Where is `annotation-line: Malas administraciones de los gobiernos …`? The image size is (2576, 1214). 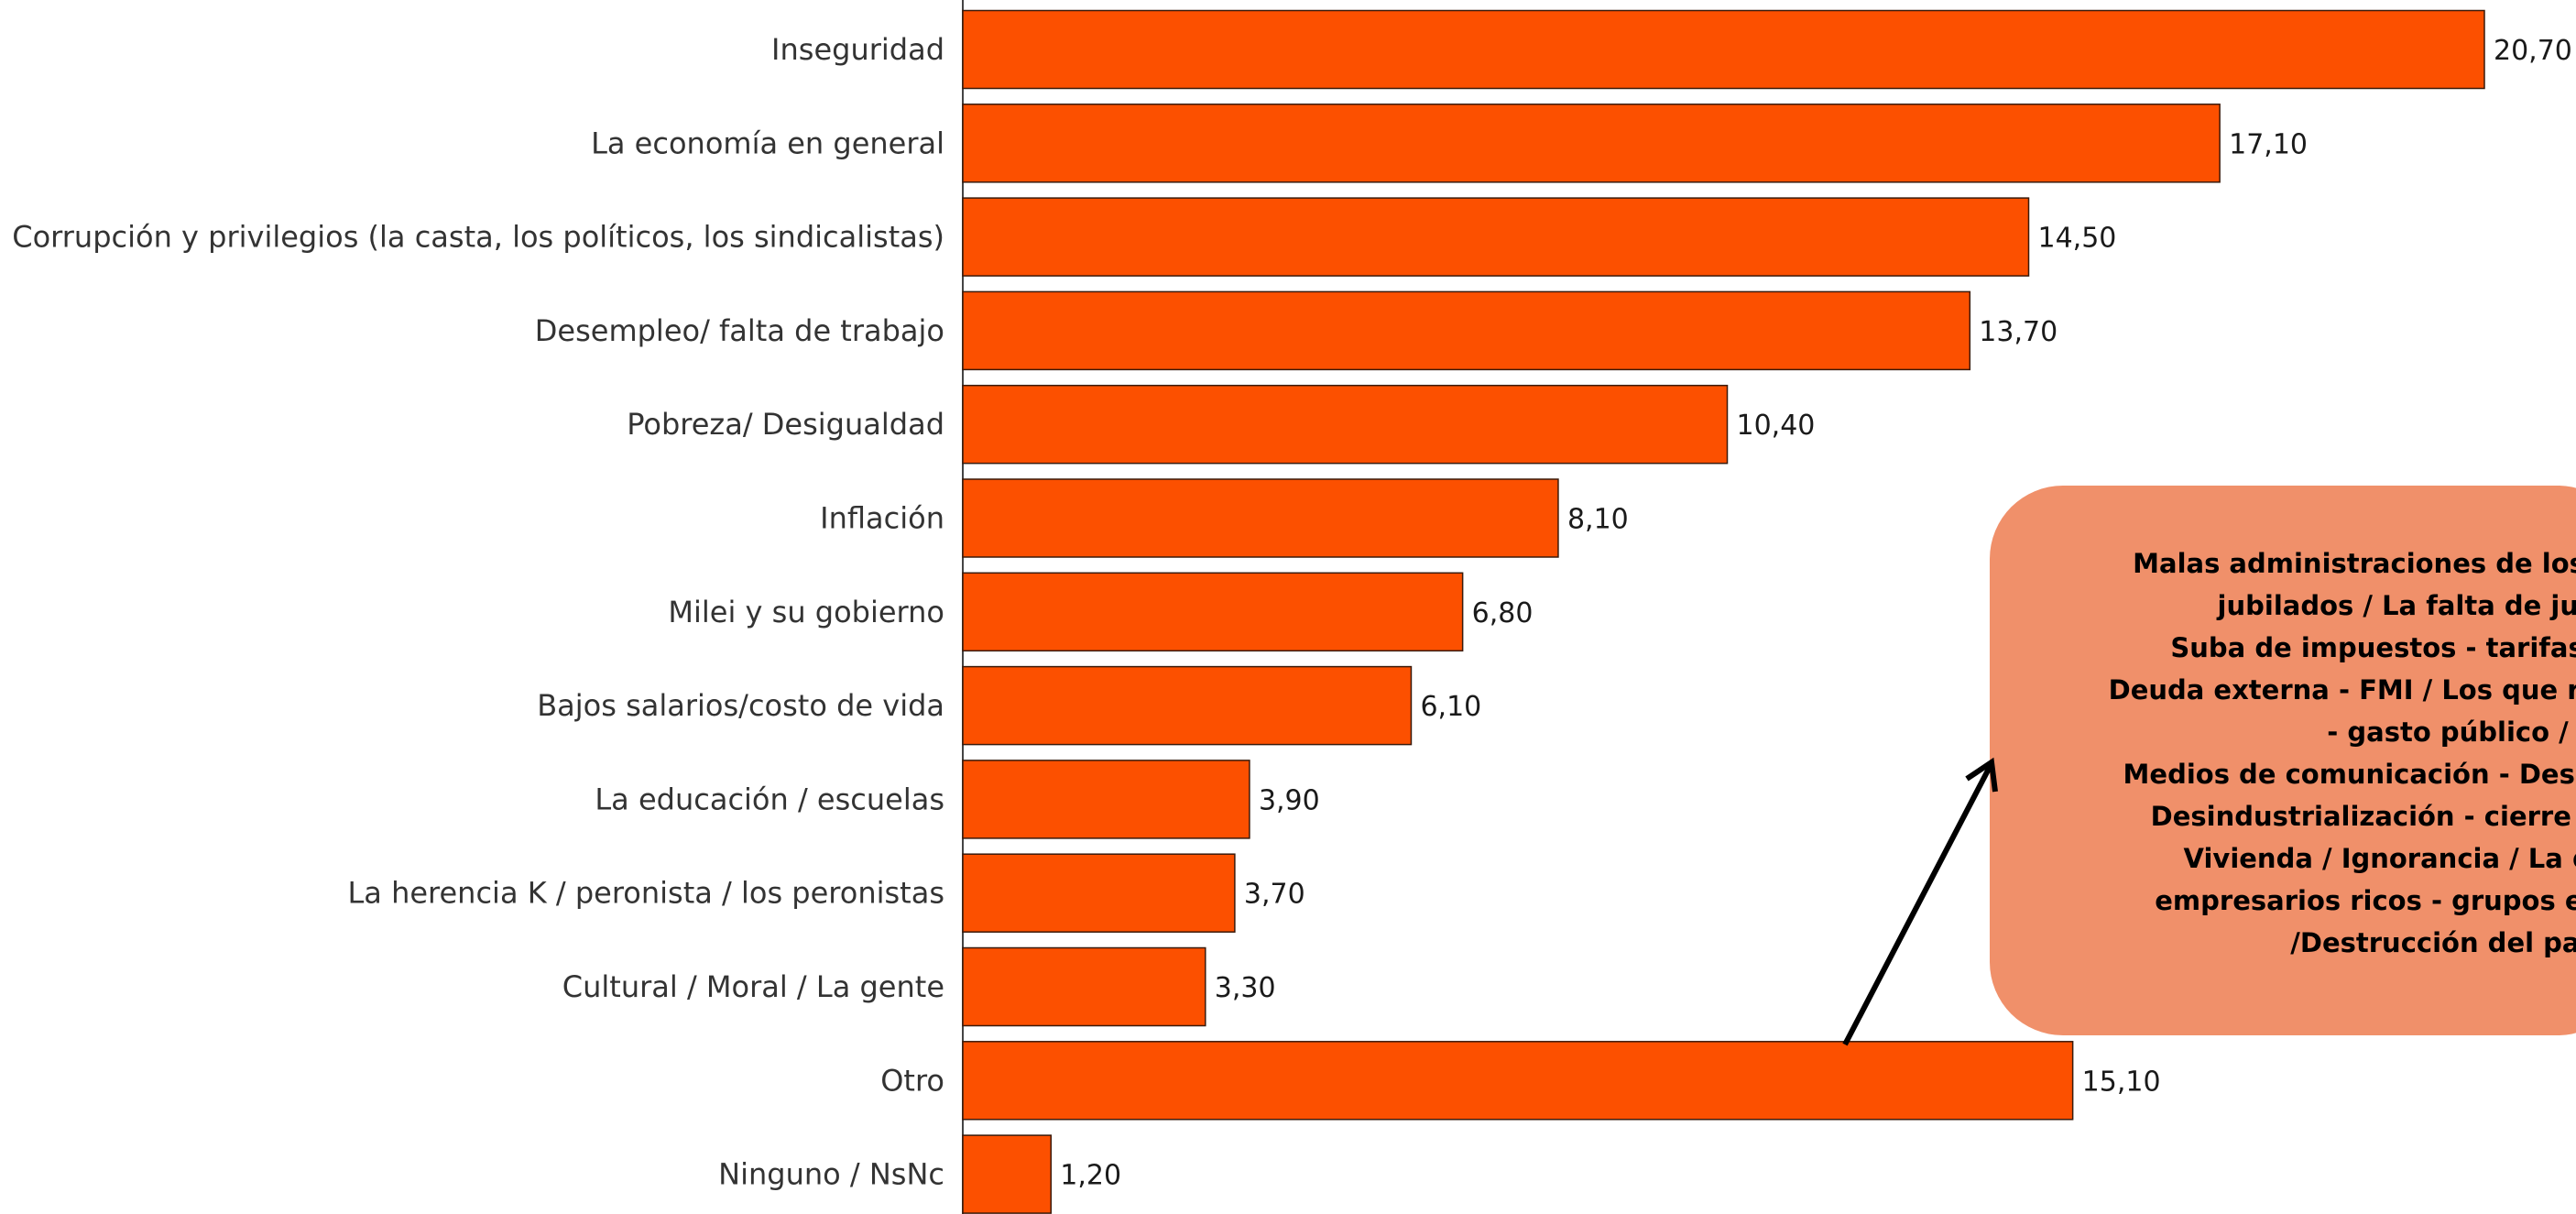
annotation-line: Malas administraciones de los gobiernos … is located at coordinates (2355, 563).